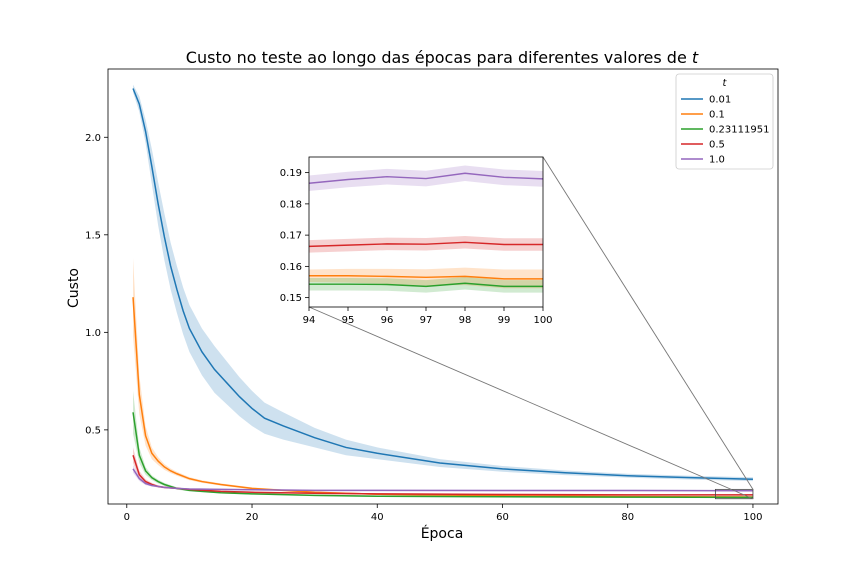 The image size is (864, 576). Describe the element at coordinates (502, 517) in the screenshot. I see `x-tick-label-3: 60` at that location.